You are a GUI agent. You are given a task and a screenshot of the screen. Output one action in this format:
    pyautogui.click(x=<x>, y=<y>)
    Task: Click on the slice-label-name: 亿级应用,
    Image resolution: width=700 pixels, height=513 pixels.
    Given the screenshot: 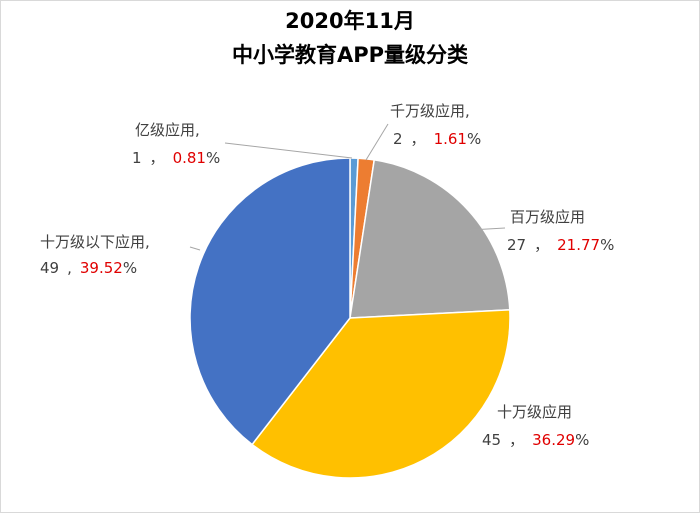 What is the action you would take?
    pyautogui.click(x=167, y=130)
    